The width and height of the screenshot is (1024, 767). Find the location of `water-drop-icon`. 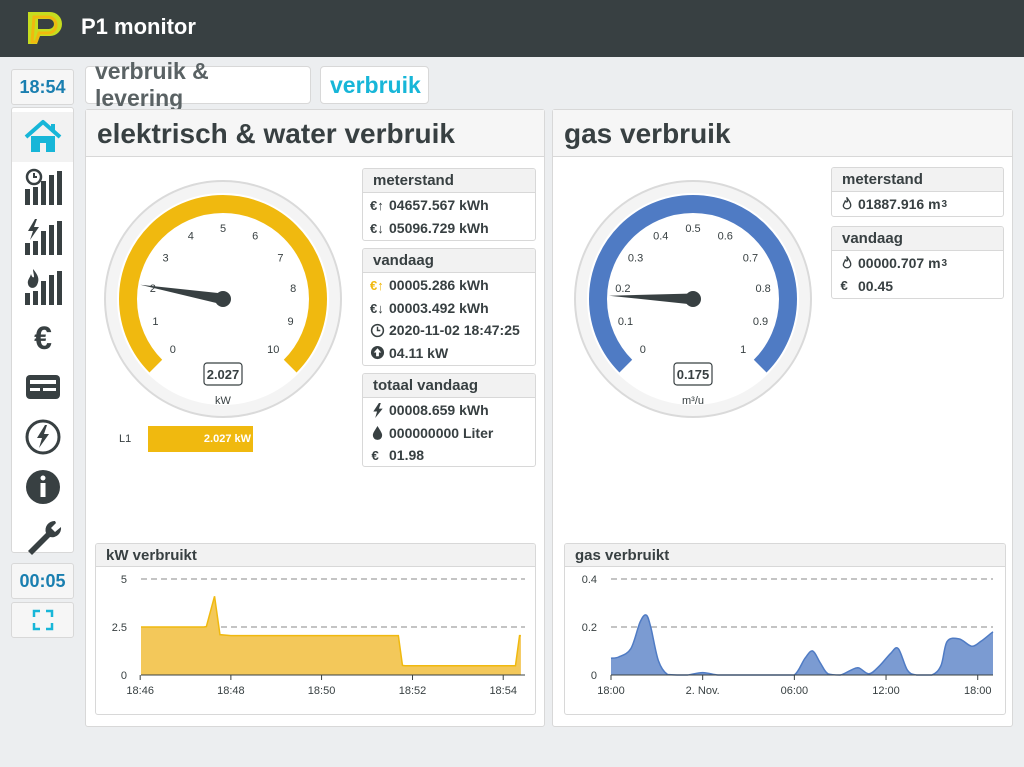

water-drop-icon is located at coordinates (377, 433).